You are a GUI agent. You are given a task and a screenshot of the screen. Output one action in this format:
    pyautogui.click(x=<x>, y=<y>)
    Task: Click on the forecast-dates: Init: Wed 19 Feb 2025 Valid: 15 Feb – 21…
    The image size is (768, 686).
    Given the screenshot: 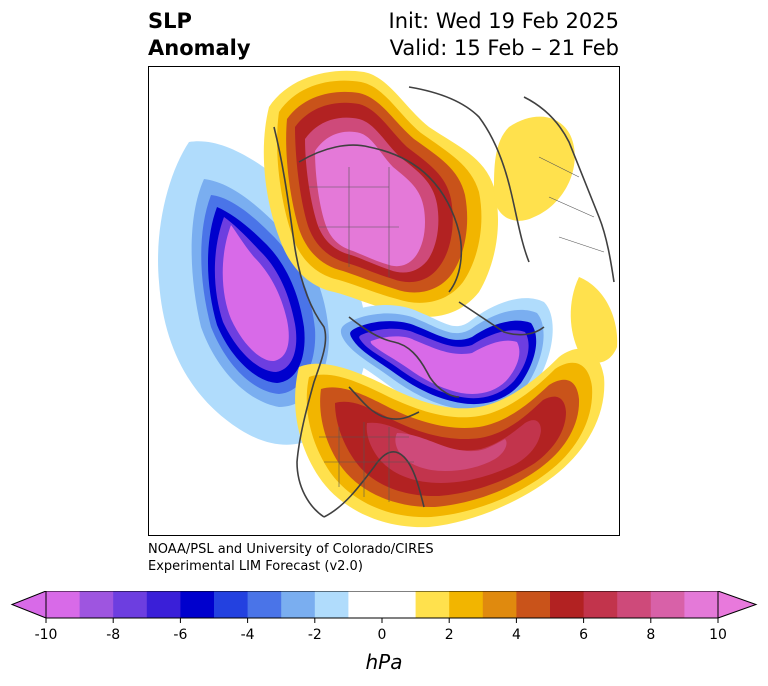 What is the action you would take?
    pyautogui.click(x=504, y=35)
    